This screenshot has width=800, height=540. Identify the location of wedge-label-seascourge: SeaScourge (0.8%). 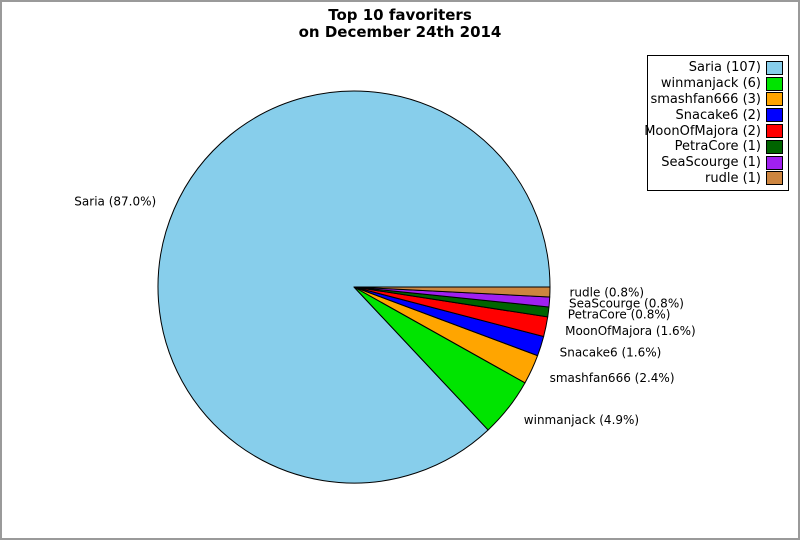
(626, 304).